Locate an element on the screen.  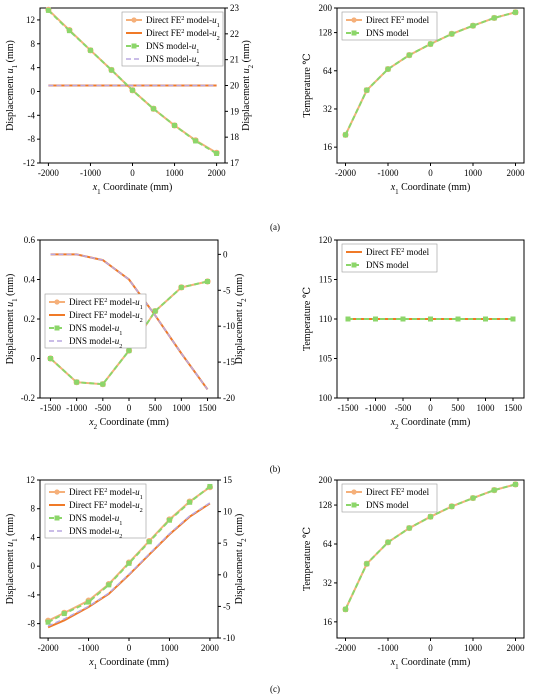
y2-tick-label: 21 is located at coordinates (234, 60).